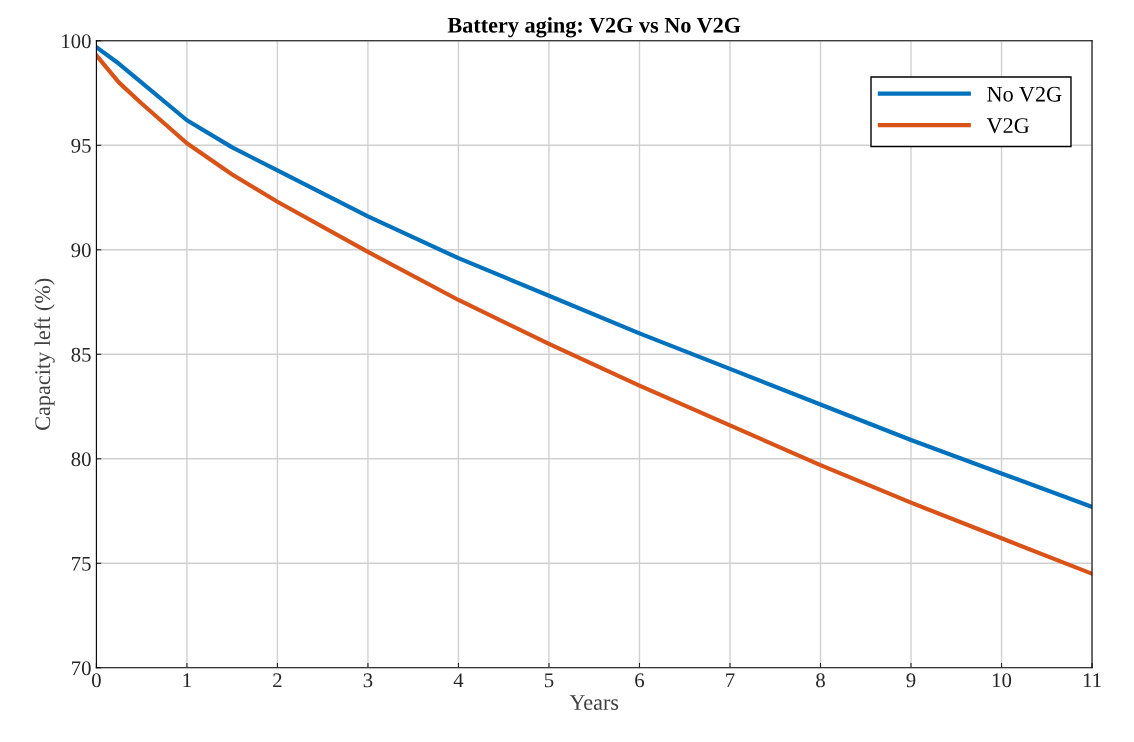 Image resolution: width=1134 pixels, height=742 pixels. Describe the element at coordinates (911, 680) in the screenshot. I see `x-tick-label: 9` at that location.